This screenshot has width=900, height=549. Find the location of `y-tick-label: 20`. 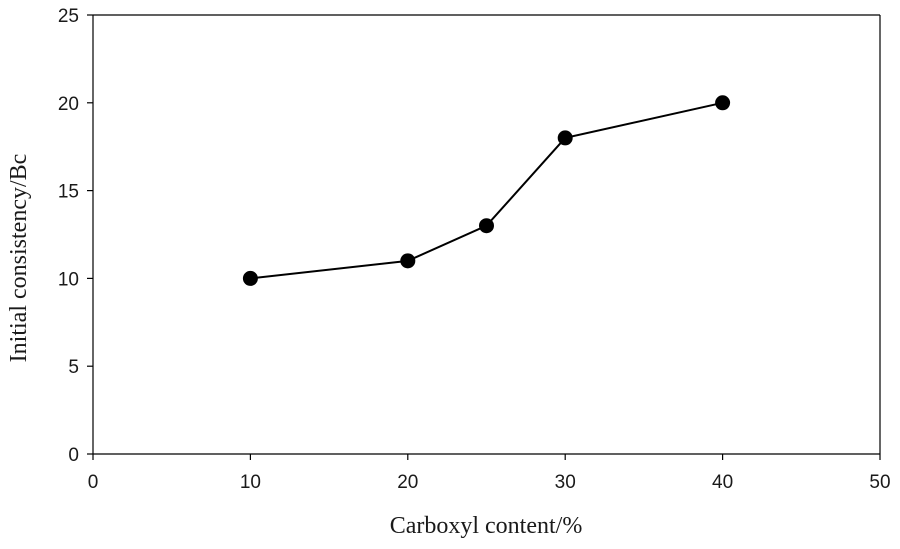

y-tick-label: 20 is located at coordinates (68, 104).